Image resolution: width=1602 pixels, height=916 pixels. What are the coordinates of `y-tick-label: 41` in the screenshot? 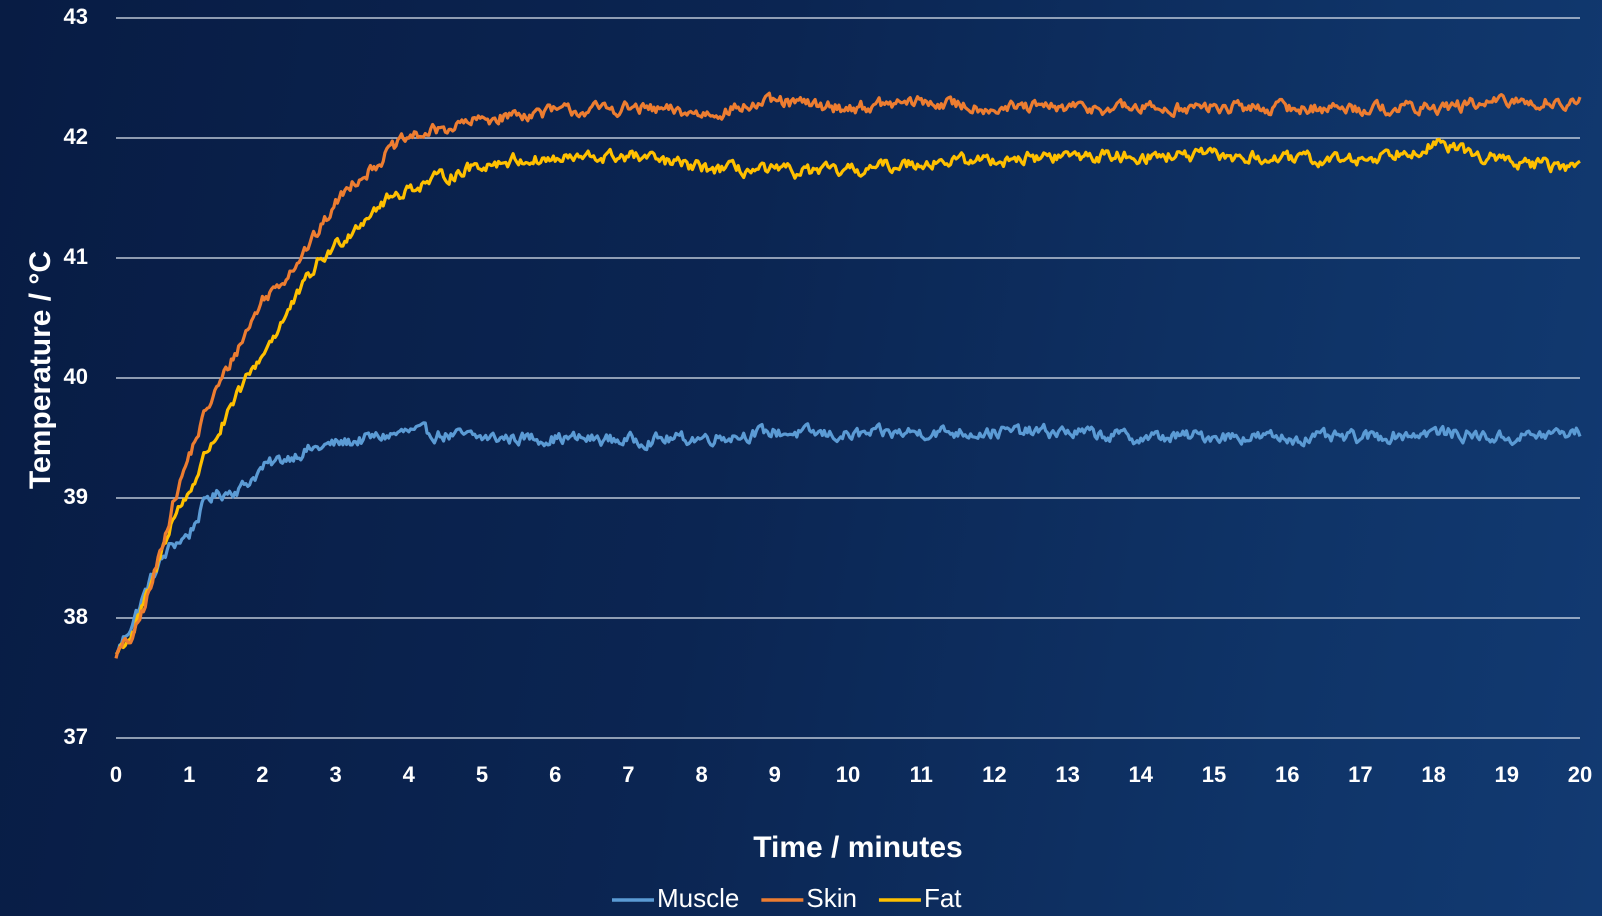 It's located at (76, 256).